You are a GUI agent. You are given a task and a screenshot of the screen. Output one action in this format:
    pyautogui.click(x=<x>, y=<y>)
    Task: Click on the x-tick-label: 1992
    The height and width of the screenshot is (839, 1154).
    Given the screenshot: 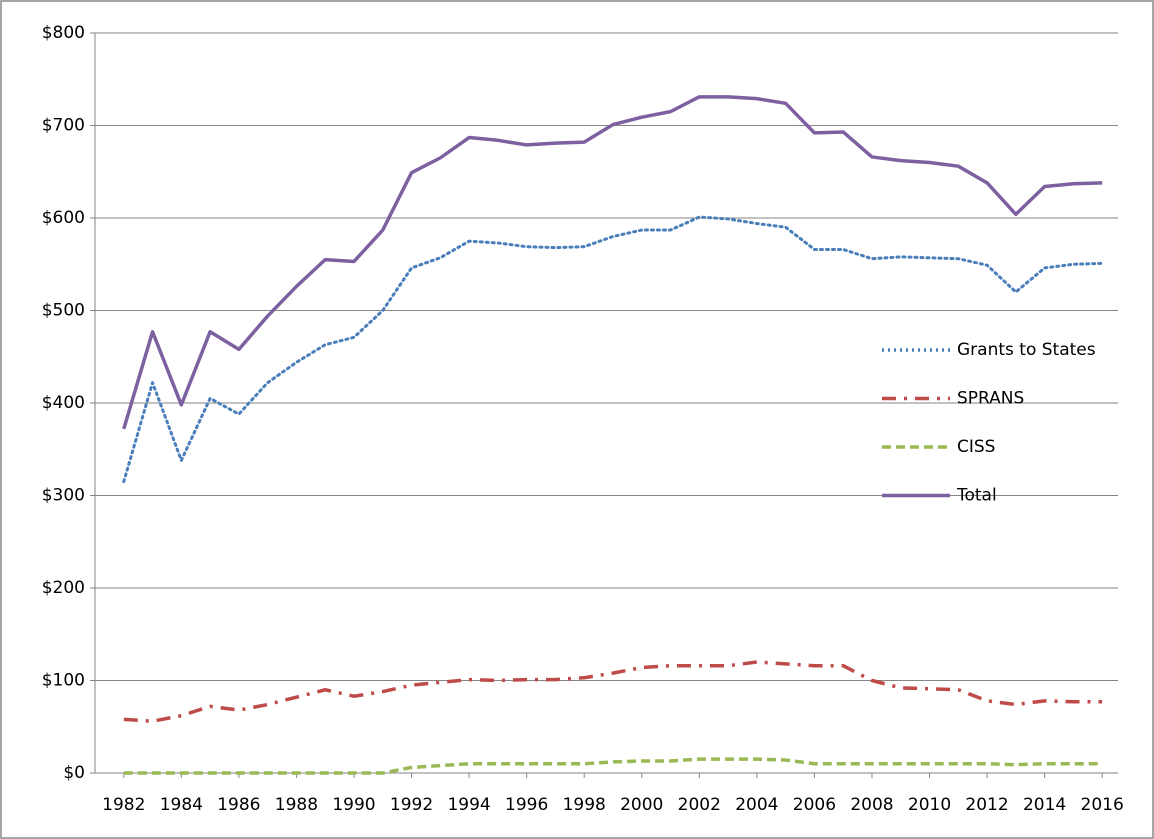 What is the action you would take?
    pyautogui.click(x=411, y=805)
    